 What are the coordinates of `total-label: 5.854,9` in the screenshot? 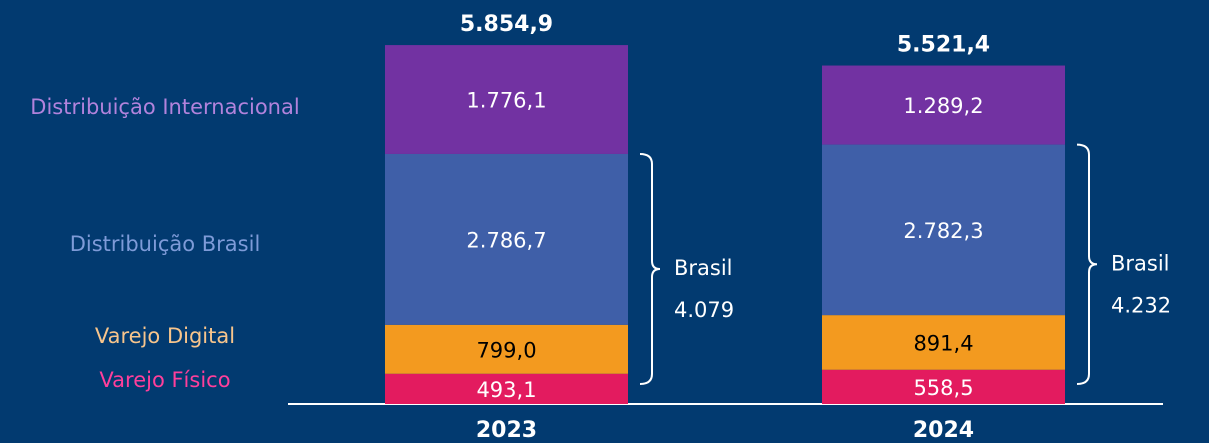 It's located at (506, 24).